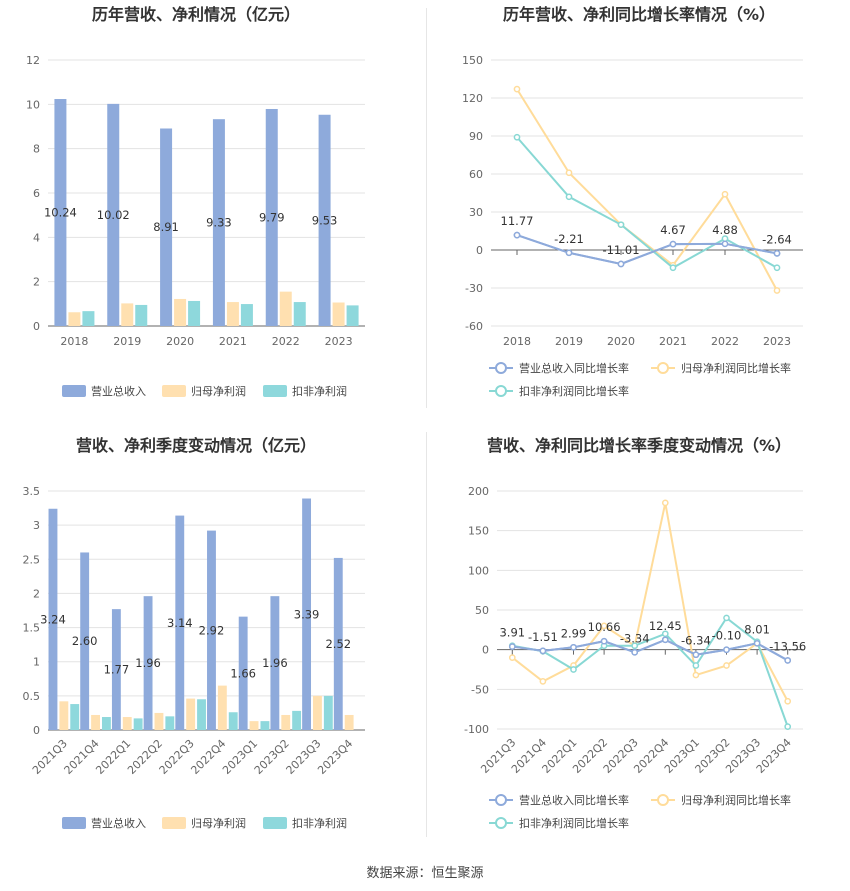 This screenshot has height=891, width=850. What do you see at coordinates (777, 239) in the screenshot?
I see `line-data-label: -2.64` at bounding box center [777, 239].